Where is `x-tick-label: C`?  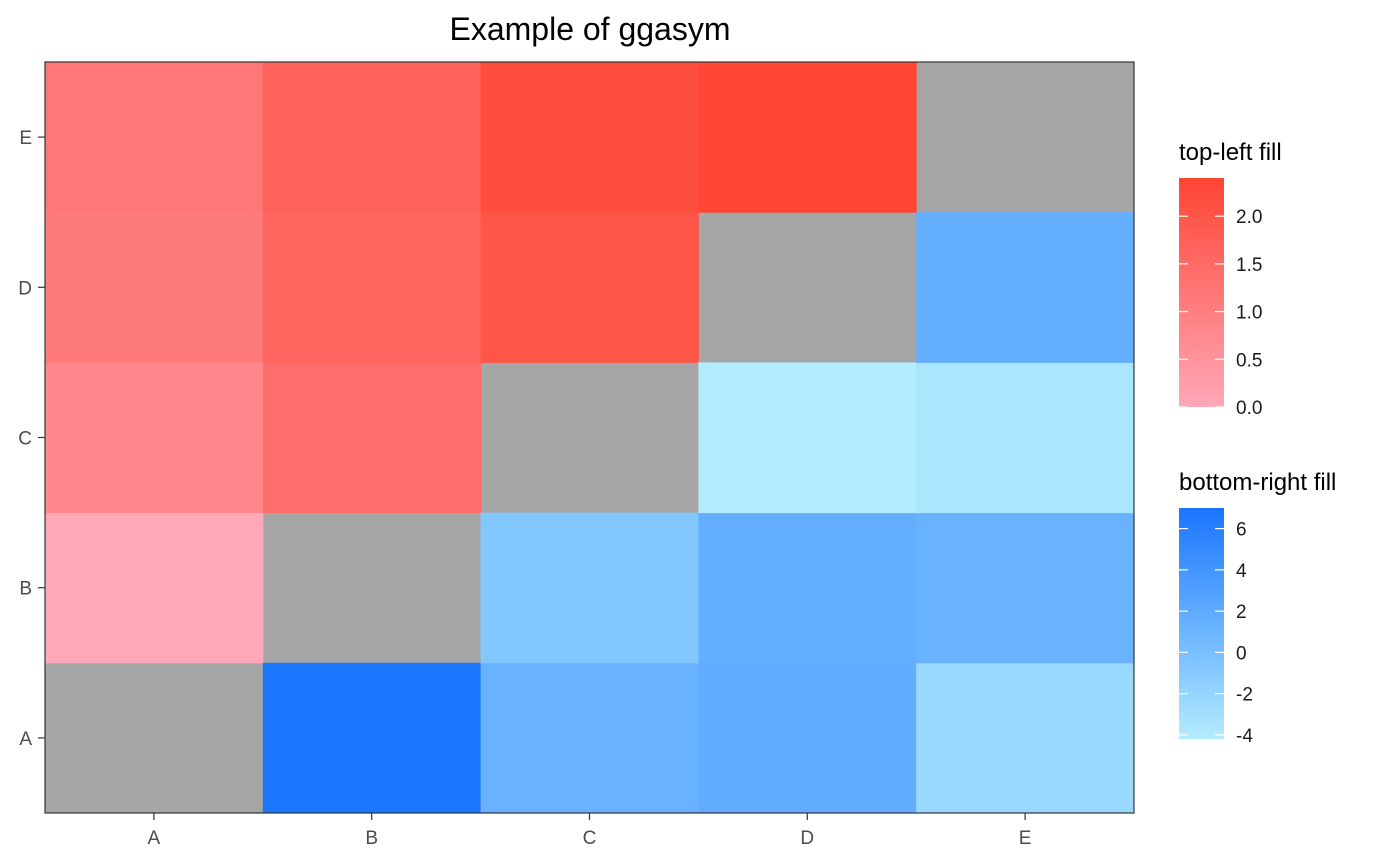
x-tick-label: C is located at coordinates (590, 838).